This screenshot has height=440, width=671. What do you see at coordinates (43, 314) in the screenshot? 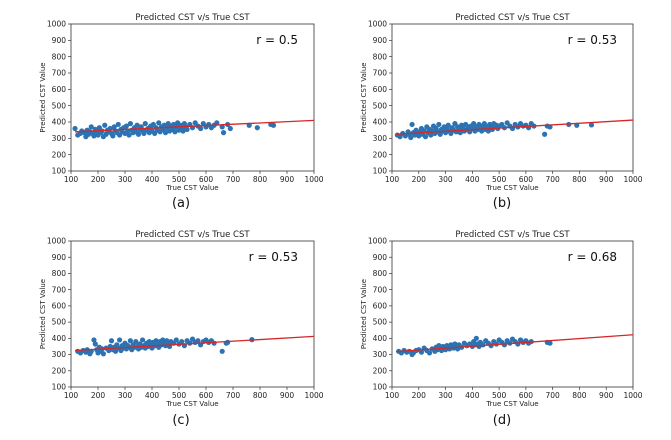
I see `y-axis-label: Predicted CST Value` at bounding box center [43, 314].